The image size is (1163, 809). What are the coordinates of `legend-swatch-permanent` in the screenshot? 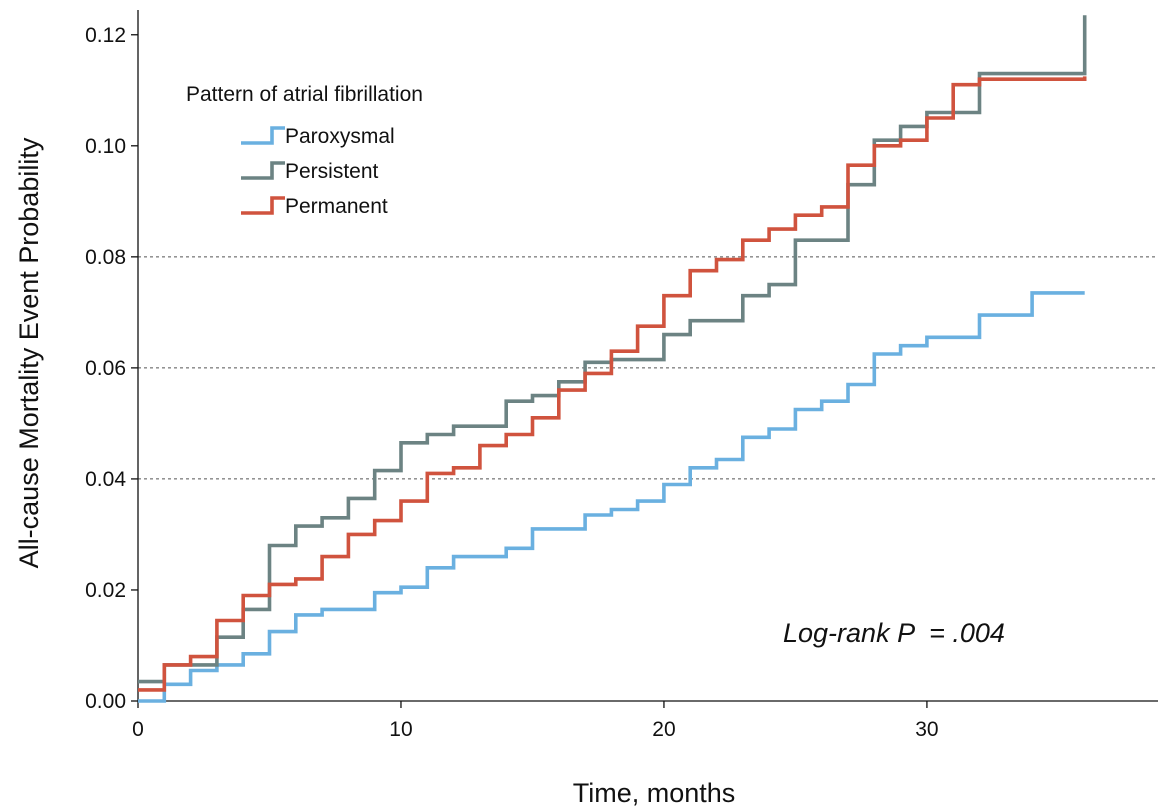 It's located at (263, 205).